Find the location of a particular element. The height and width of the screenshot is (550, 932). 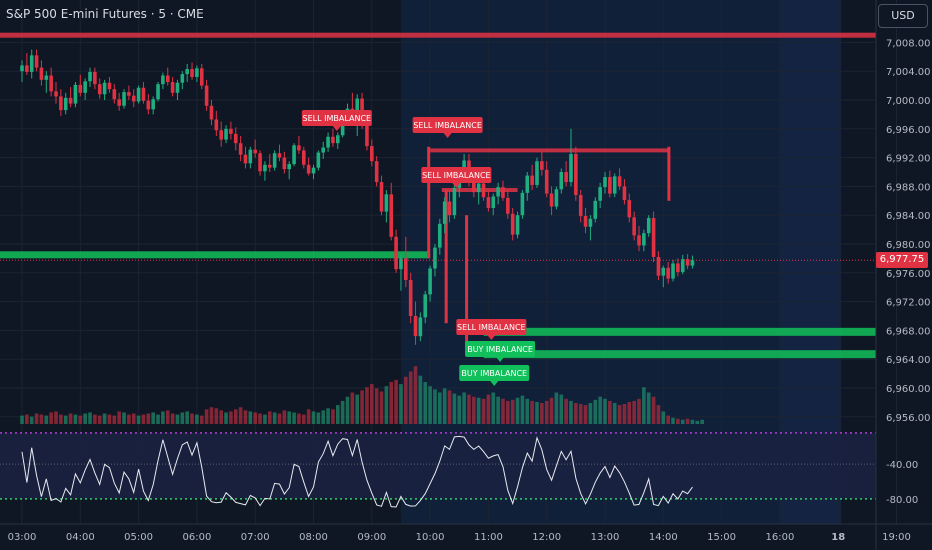

time-tick-label: 06:00 is located at coordinates (196, 537).